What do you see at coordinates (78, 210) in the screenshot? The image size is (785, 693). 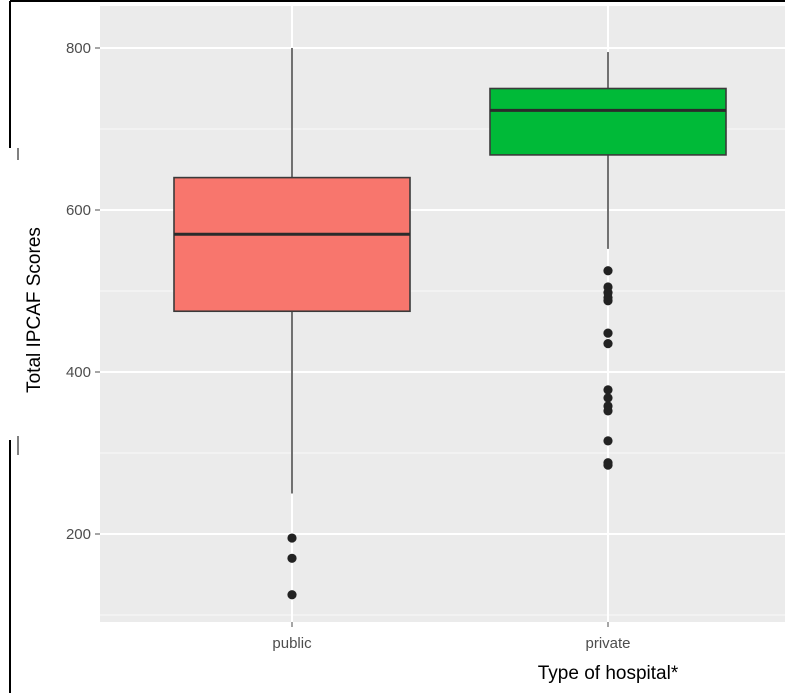 I see `y-tick-label: 600` at bounding box center [78, 210].